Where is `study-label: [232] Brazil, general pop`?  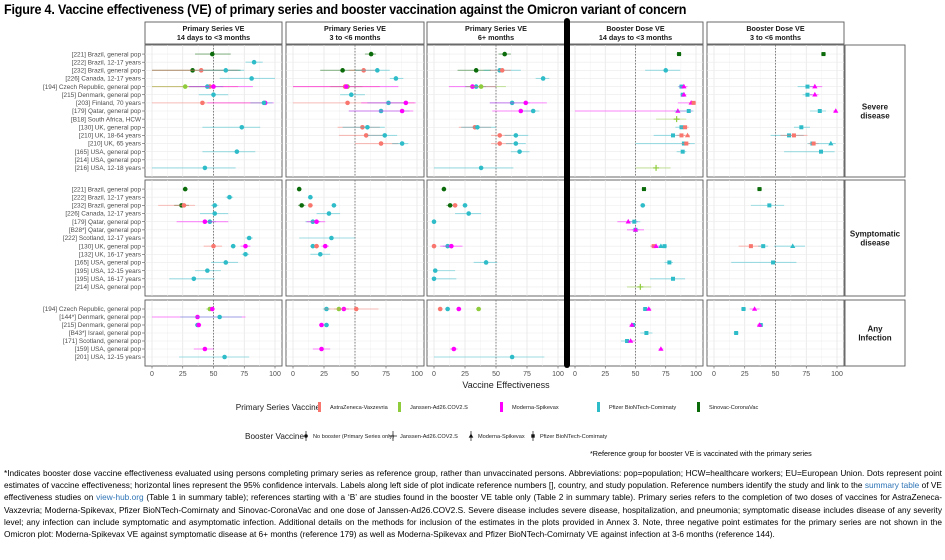
study-label: [232] Brazil, general pop is located at coordinates (107, 71).